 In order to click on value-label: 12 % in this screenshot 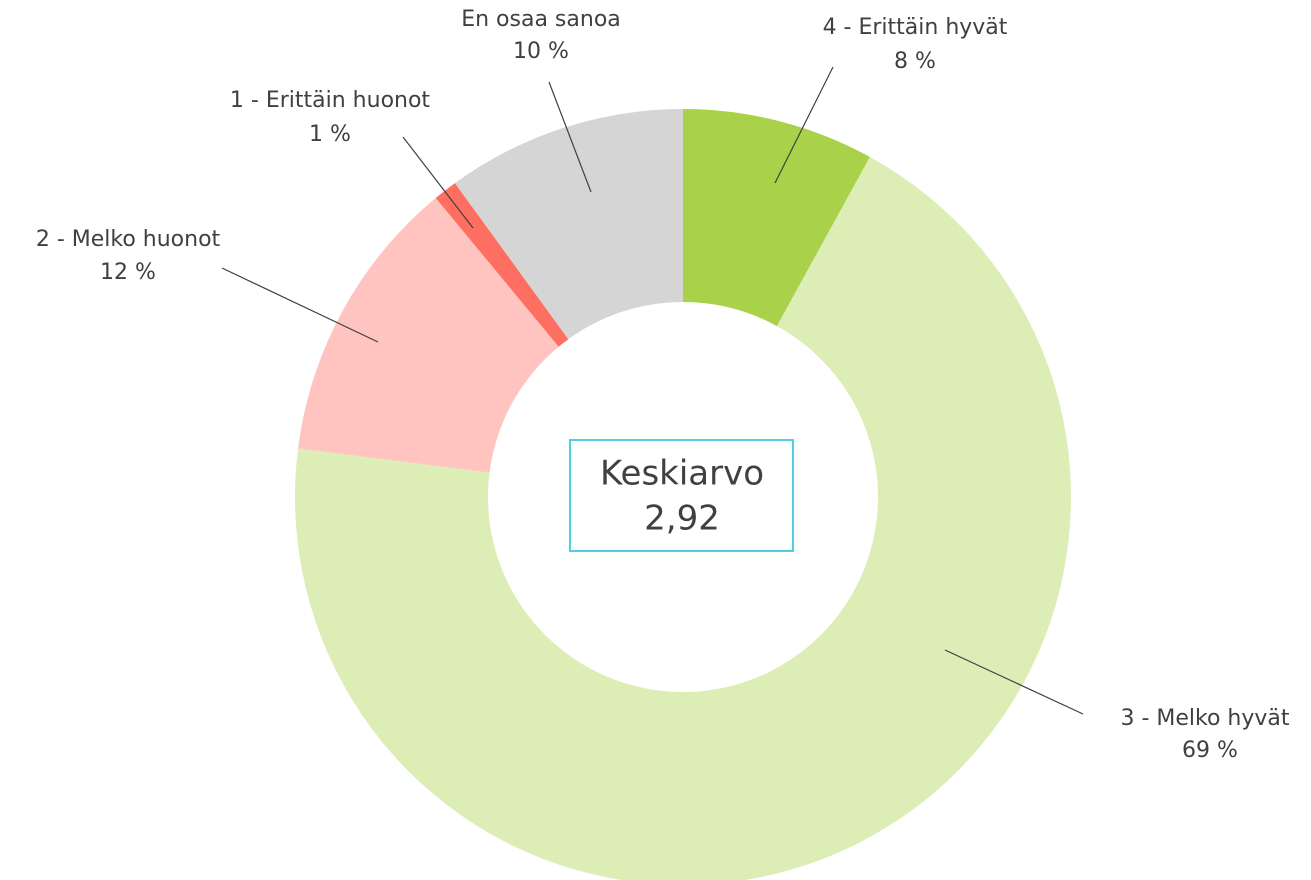, I will do `click(128, 272)`.